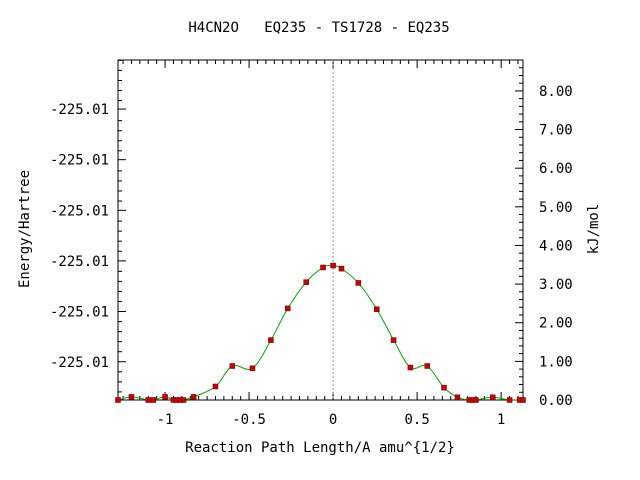 The height and width of the screenshot is (480, 640). I want to click on y2-tick-label: 7.00, so click(556, 131).